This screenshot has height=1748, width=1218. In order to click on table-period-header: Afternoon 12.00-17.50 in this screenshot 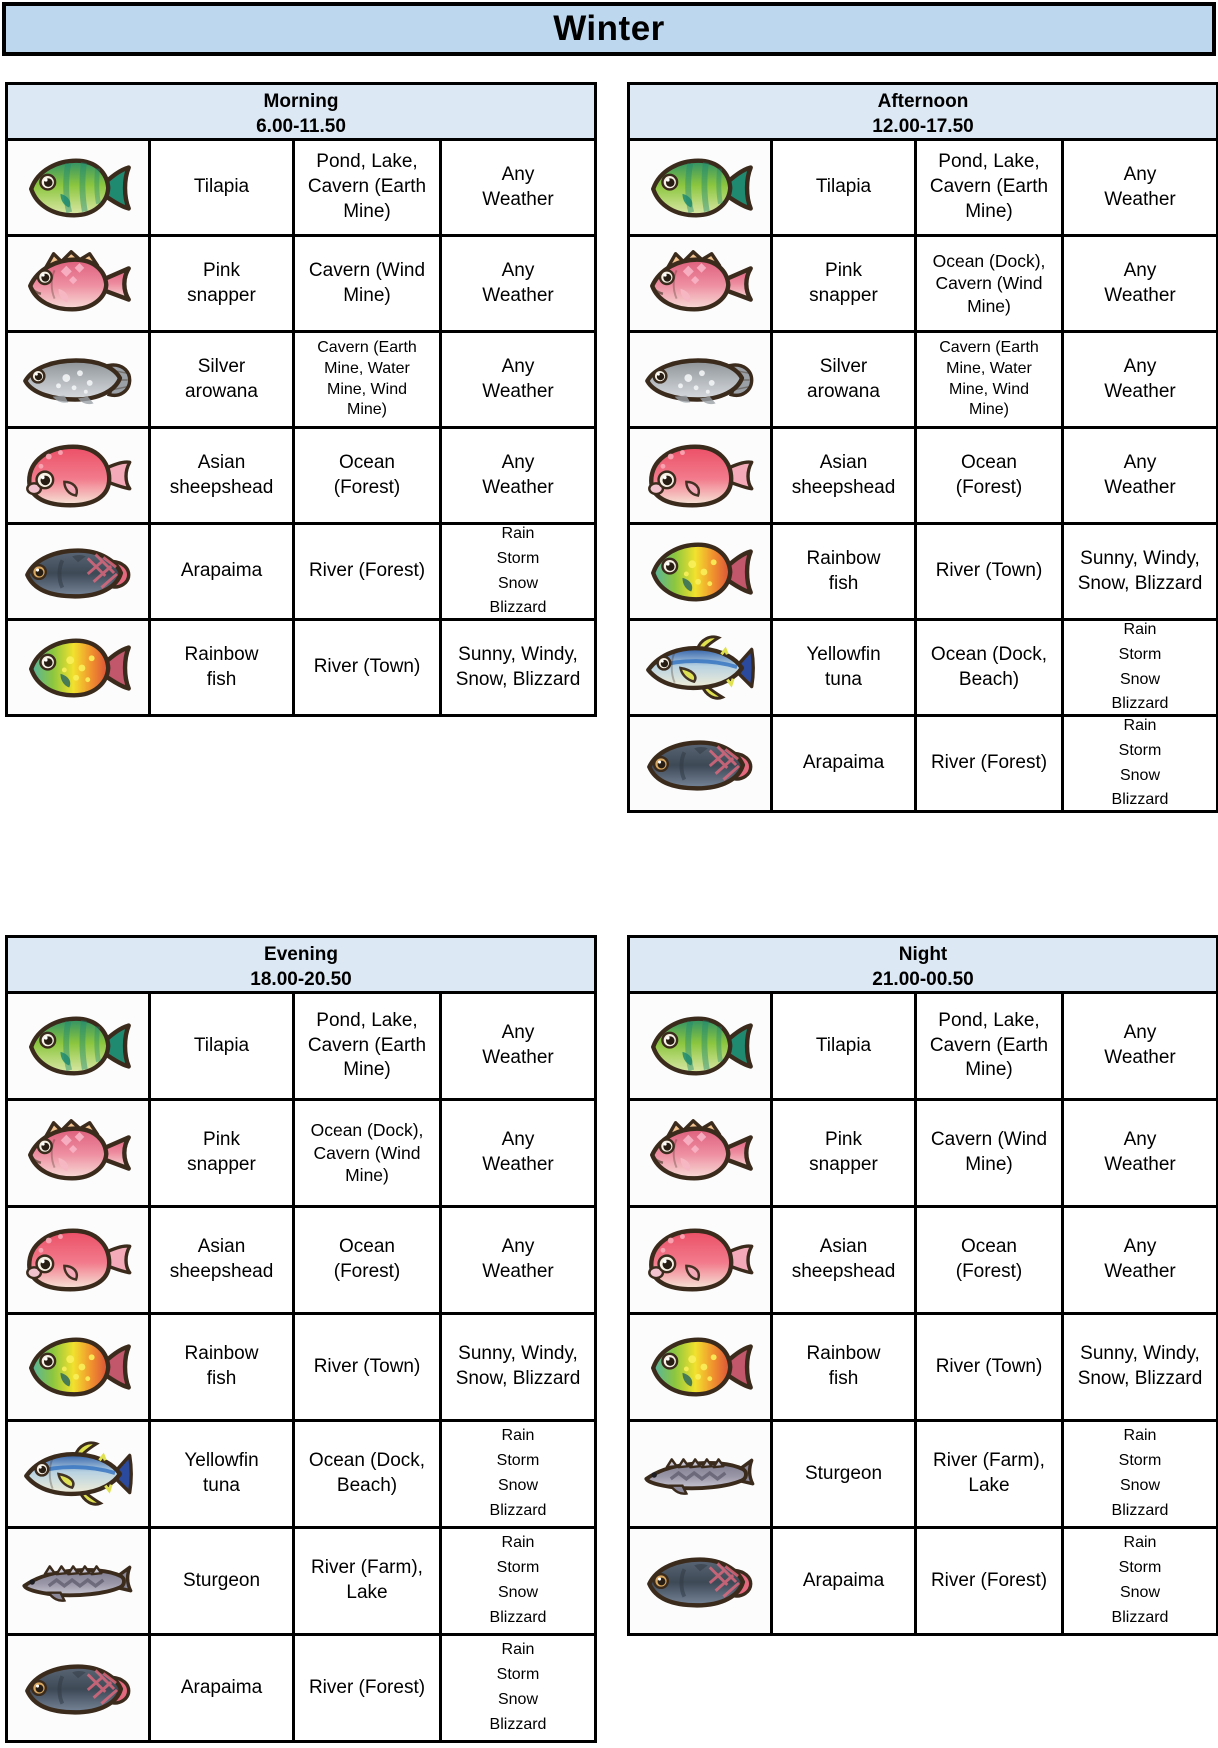, I will do `click(923, 111)`.